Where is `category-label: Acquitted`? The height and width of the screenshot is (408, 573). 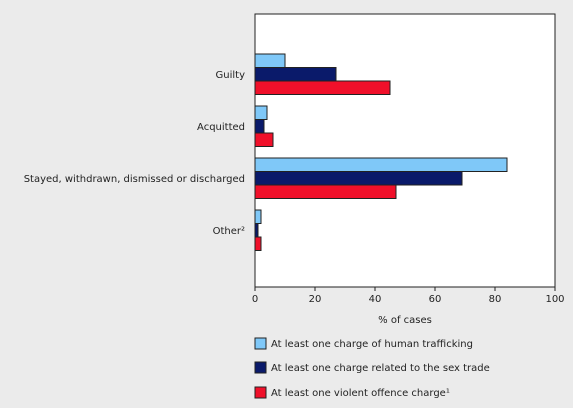
category-label: Acquitted is located at coordinates (221, 127).